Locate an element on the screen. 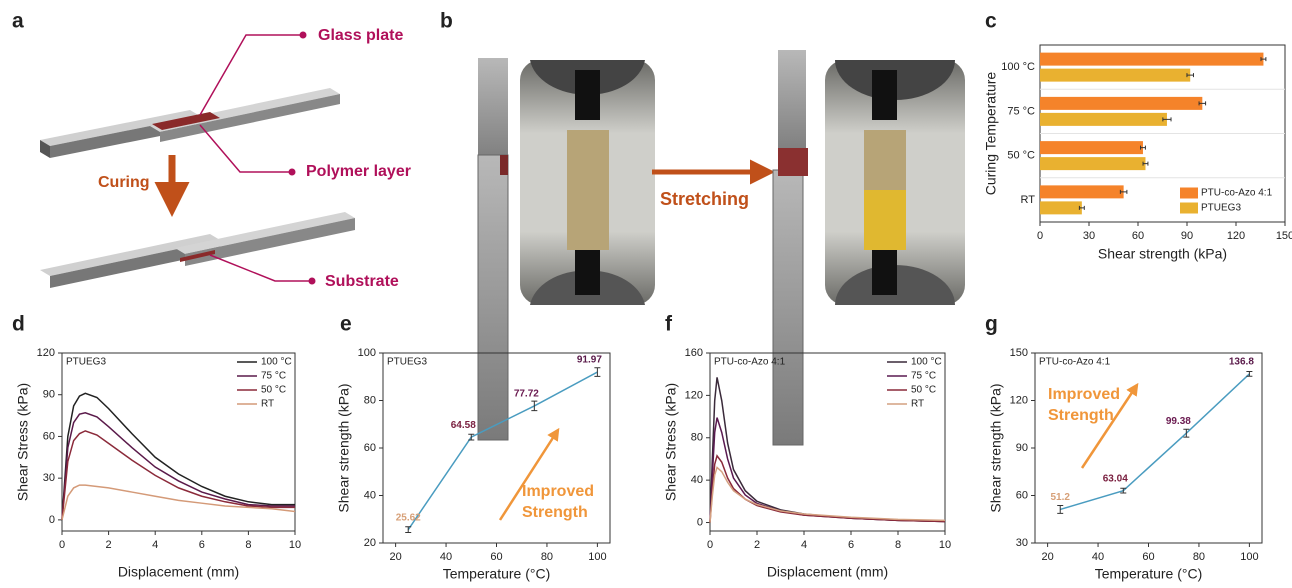 The width and height of the screenshot is (1292, 588). panel-label: b is located at coordinates (446, 21).